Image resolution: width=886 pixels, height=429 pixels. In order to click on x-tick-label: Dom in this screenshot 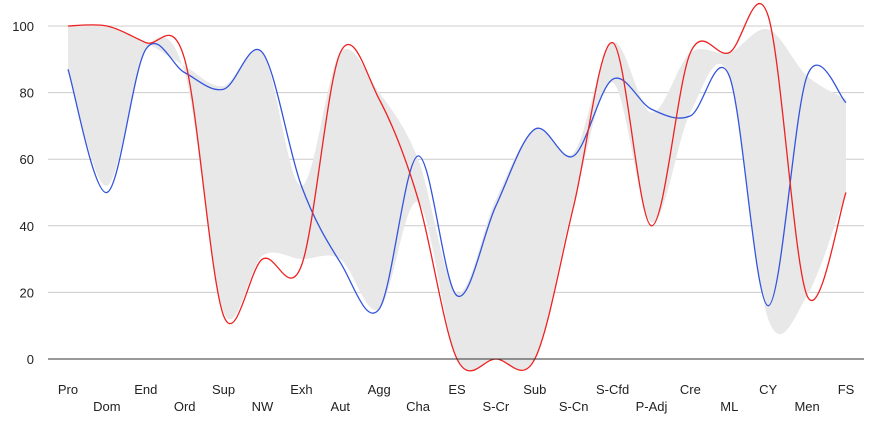, I will do `click(106, 406)`.